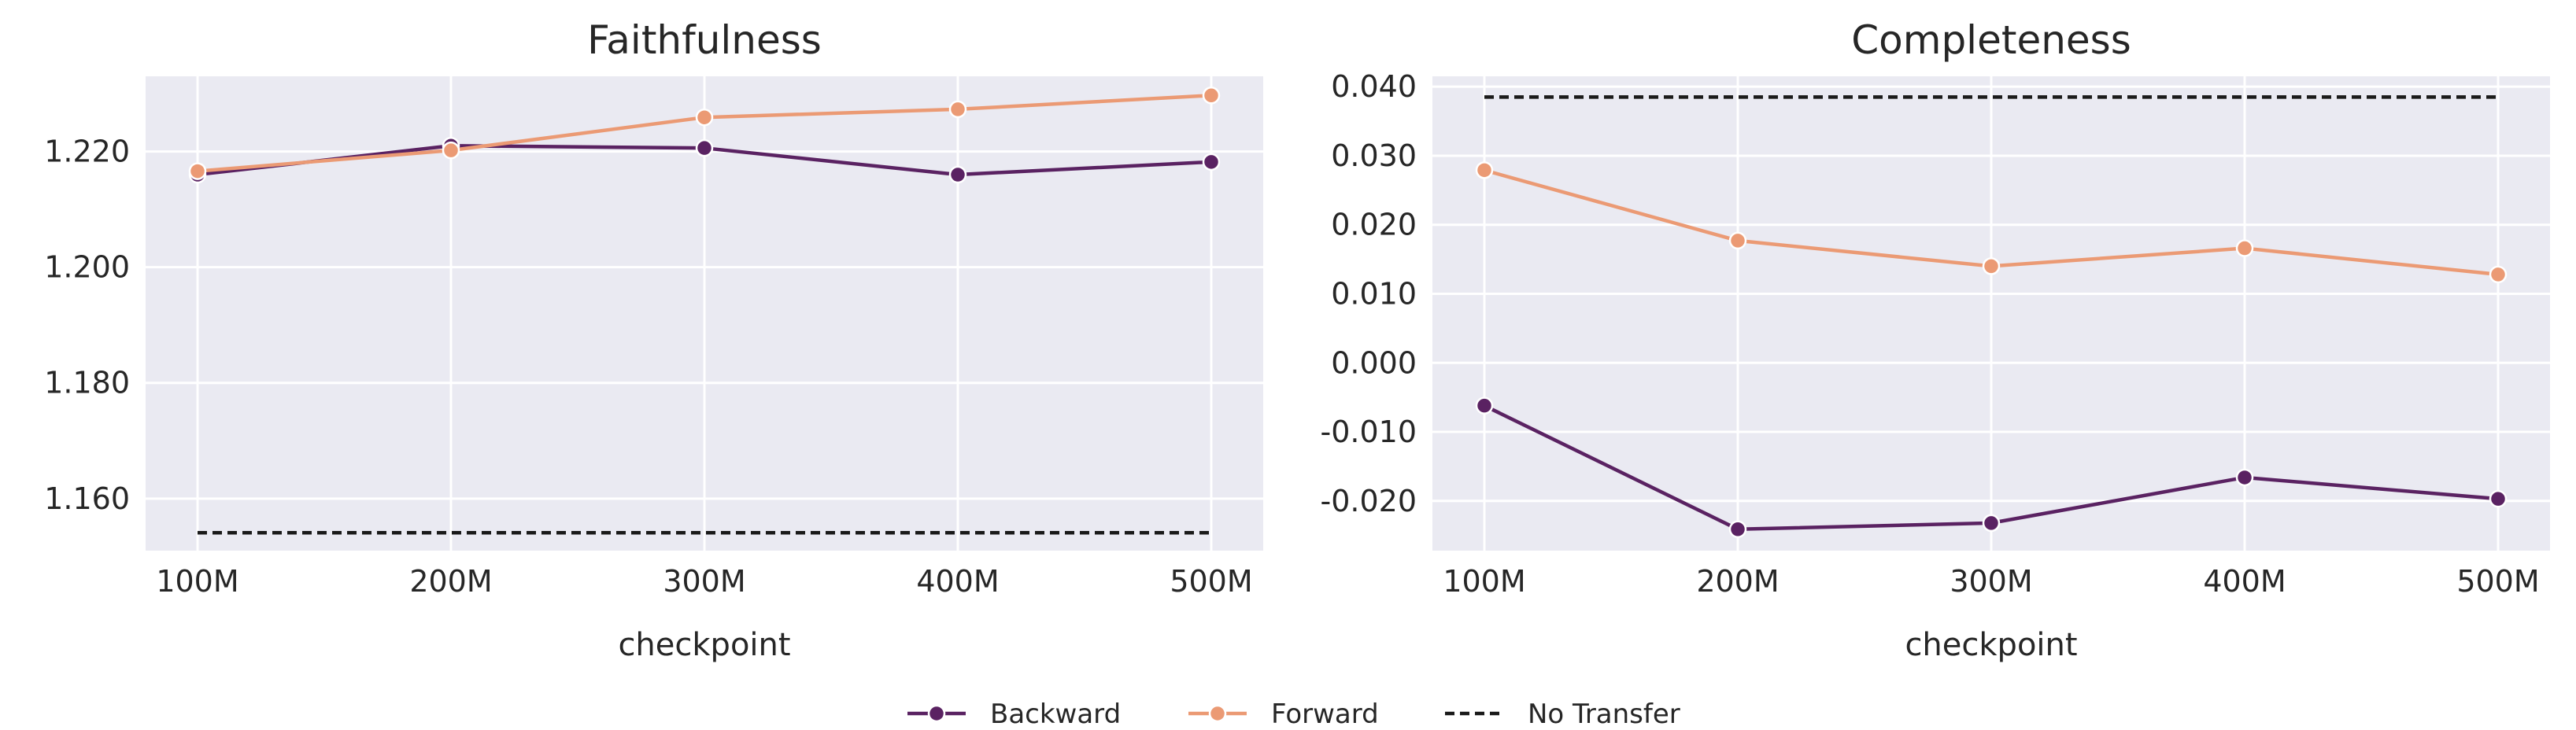 This screenshot has width=2576, height=730. I want to click on y-tick-label: 0.020, so click(1374, 225).